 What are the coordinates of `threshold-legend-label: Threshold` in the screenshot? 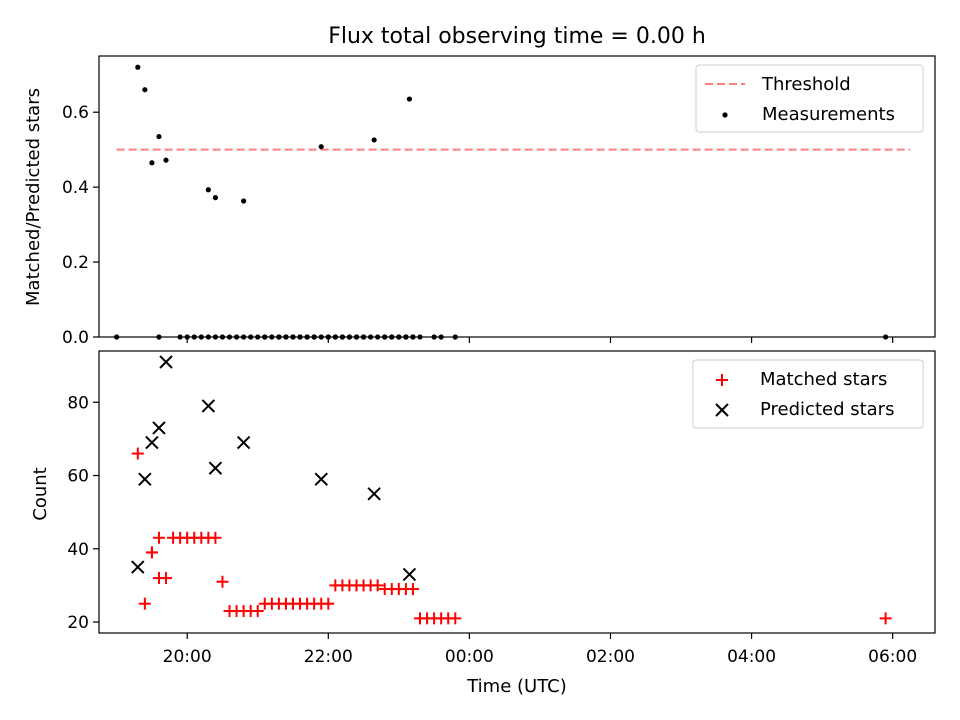 It's located at (806, 84).